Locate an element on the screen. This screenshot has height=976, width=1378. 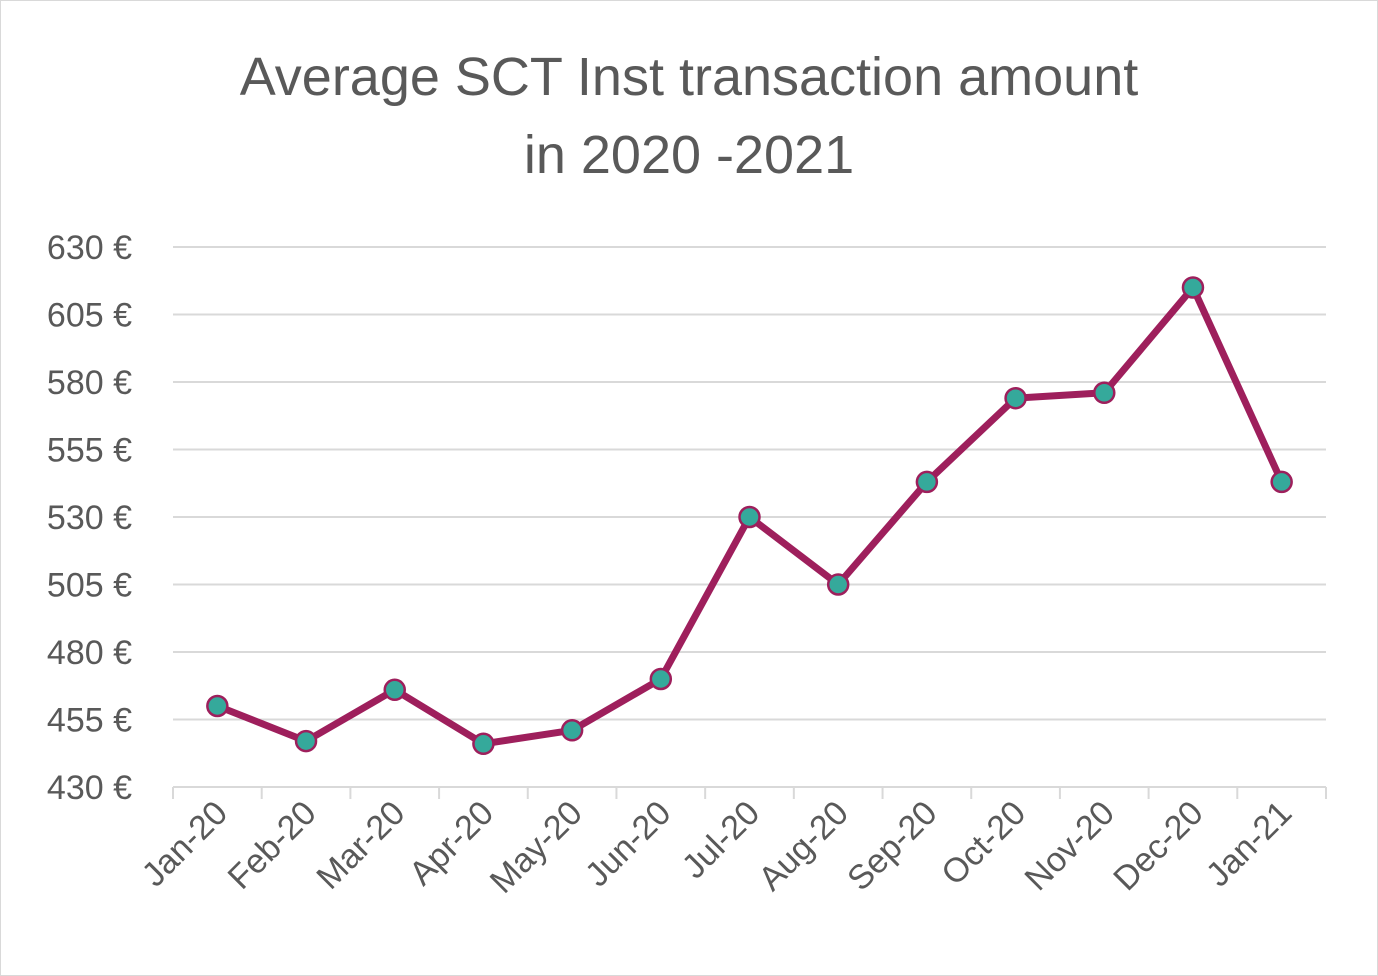
y-tick-label: 455 € is located at coordinates (89, 721).